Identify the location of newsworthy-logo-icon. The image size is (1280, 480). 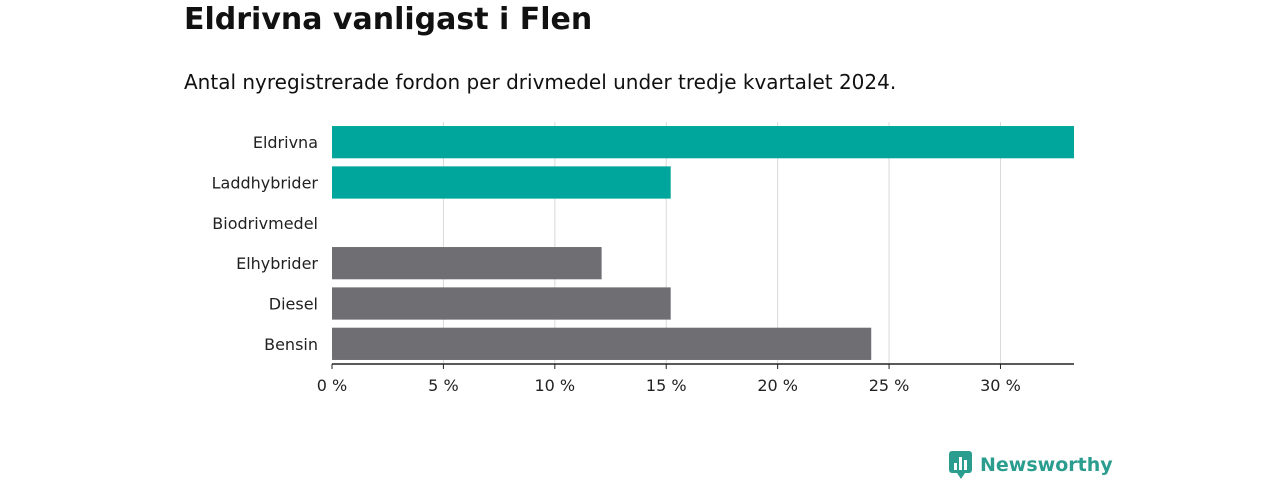
(960, 465).